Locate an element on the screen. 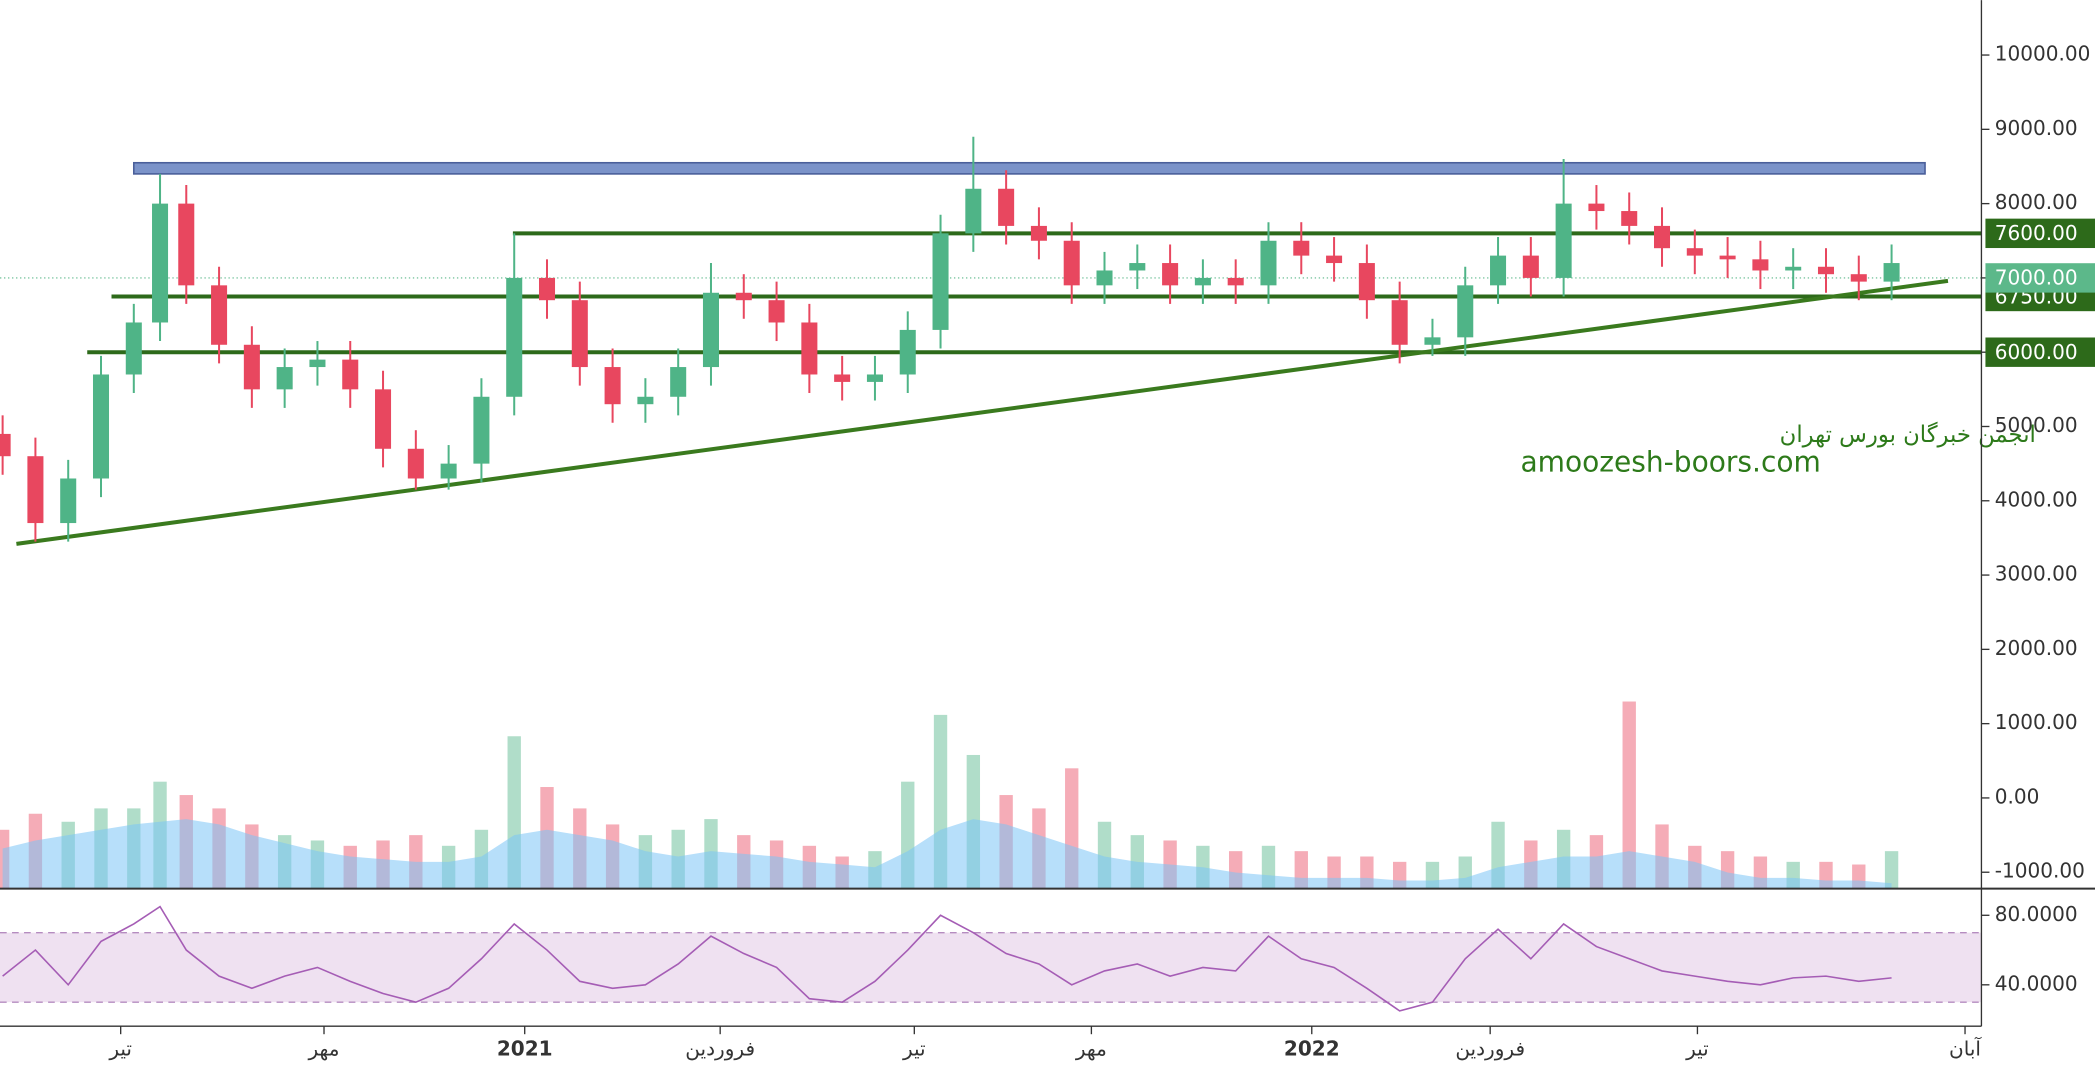 The width and height of the screenshot is (2095, 1065). y-tick-label: 8000.00 is located at coordinates (2036, 202).